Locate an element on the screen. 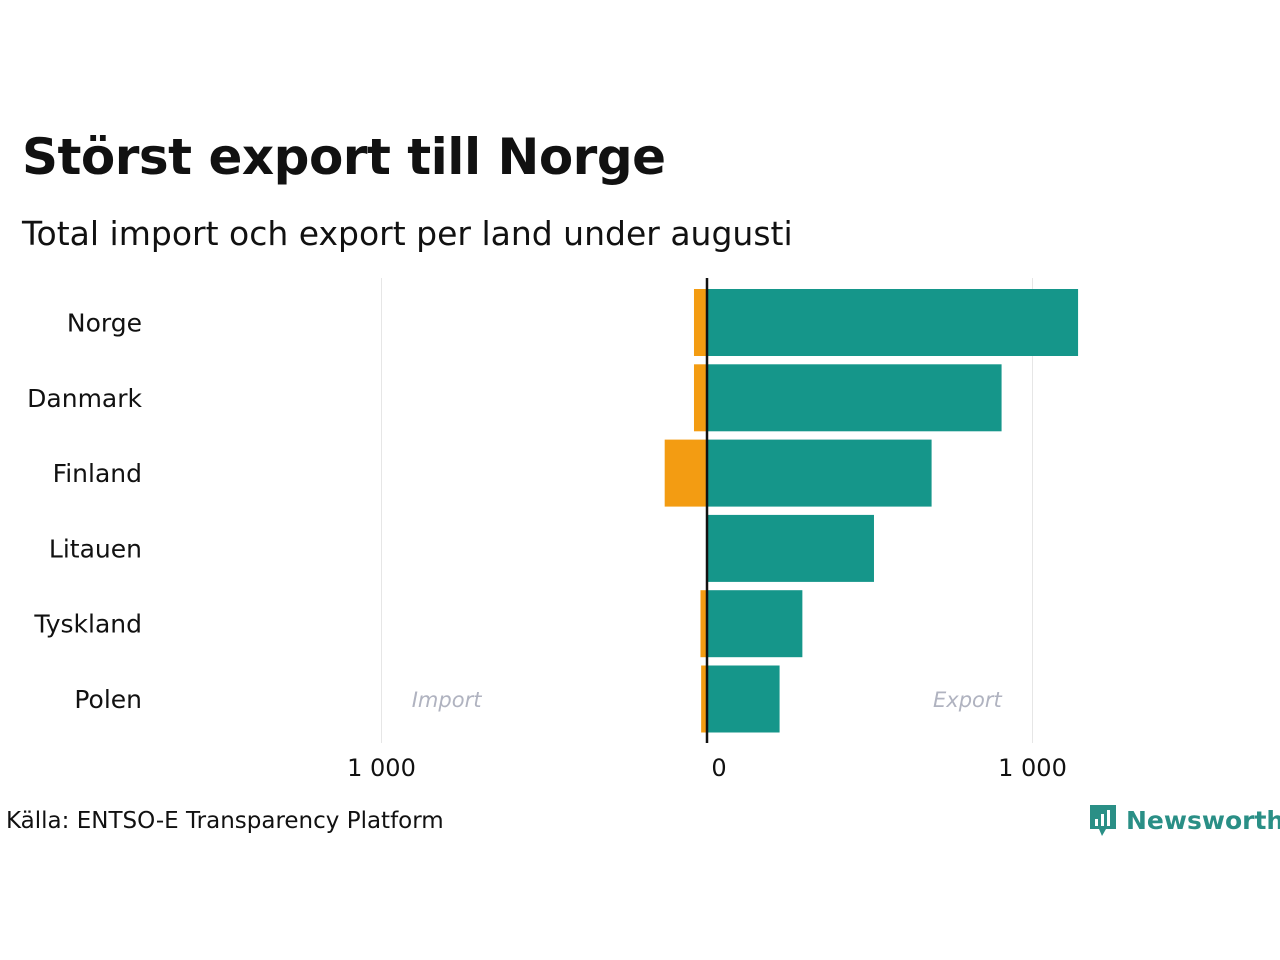 The height and width of the screenshot is (960, 1280). category-label: Polen is located at coordinates (108, 699).